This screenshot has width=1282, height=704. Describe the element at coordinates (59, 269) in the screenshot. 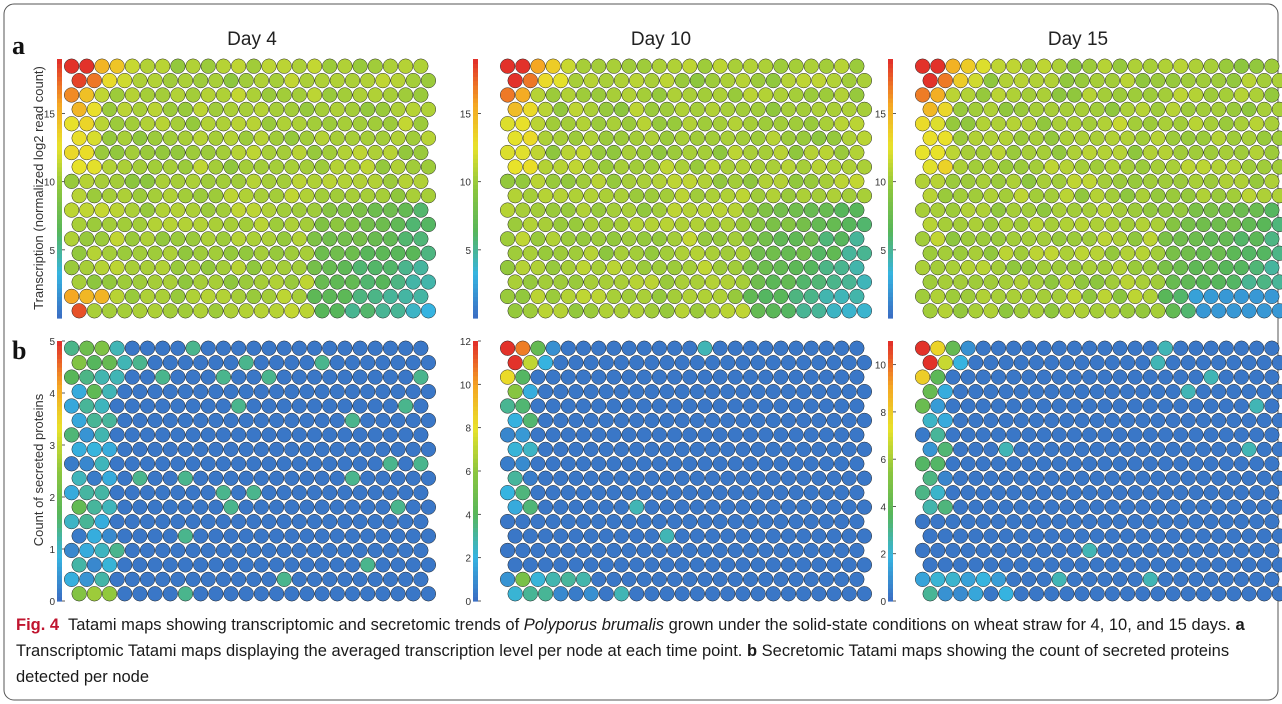

I see `colorbar-a-0-seg` at that location.